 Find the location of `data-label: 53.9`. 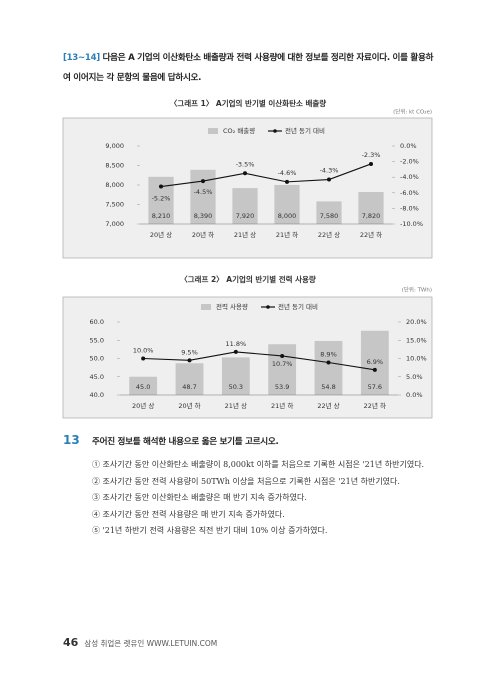

data-label: 53.9 is located at coordinates (282, 387).